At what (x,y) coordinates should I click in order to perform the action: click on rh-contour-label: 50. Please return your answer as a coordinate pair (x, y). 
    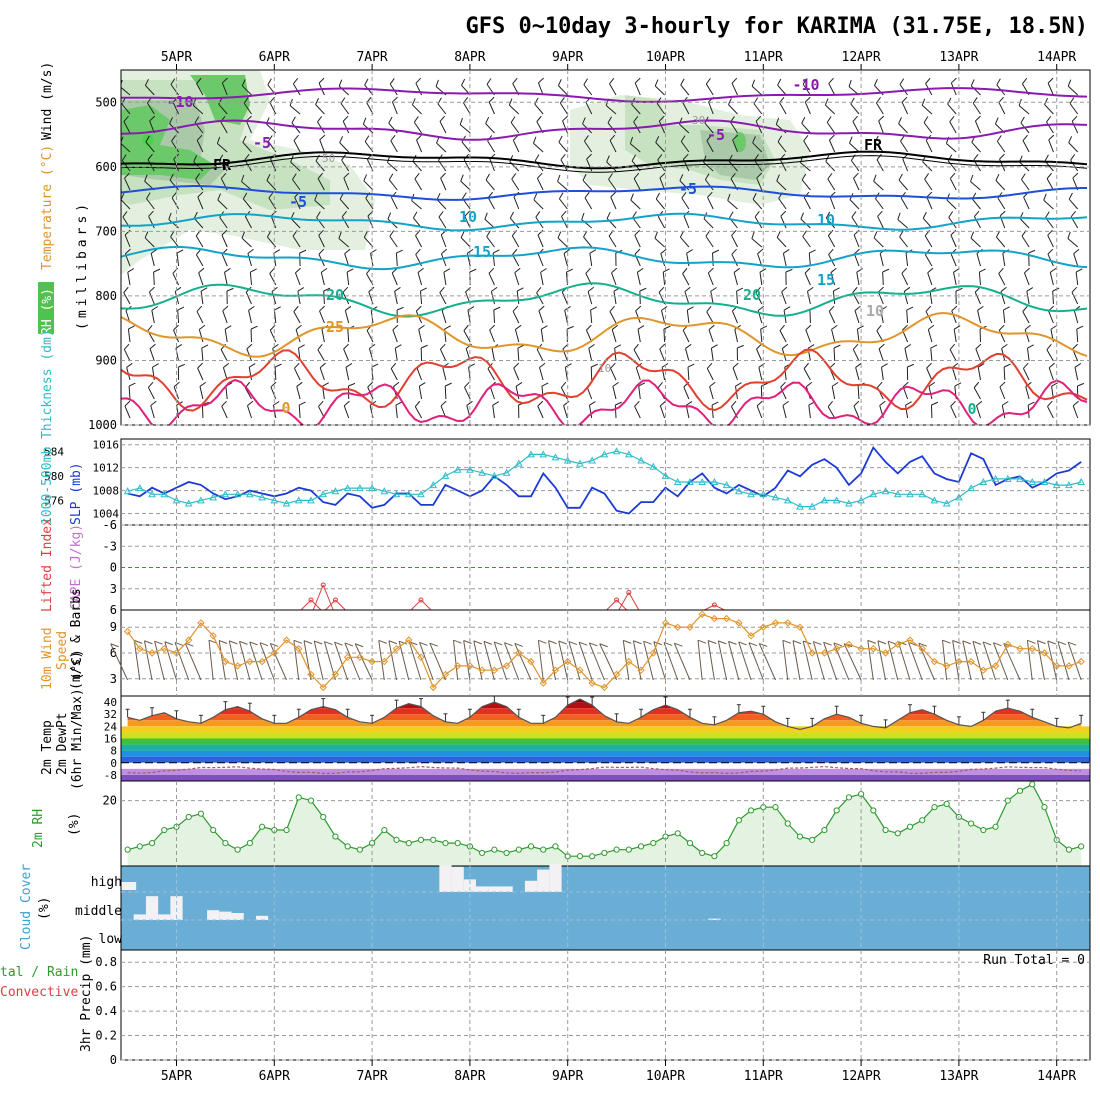
    Looking at the image, I should click on (328, 158).